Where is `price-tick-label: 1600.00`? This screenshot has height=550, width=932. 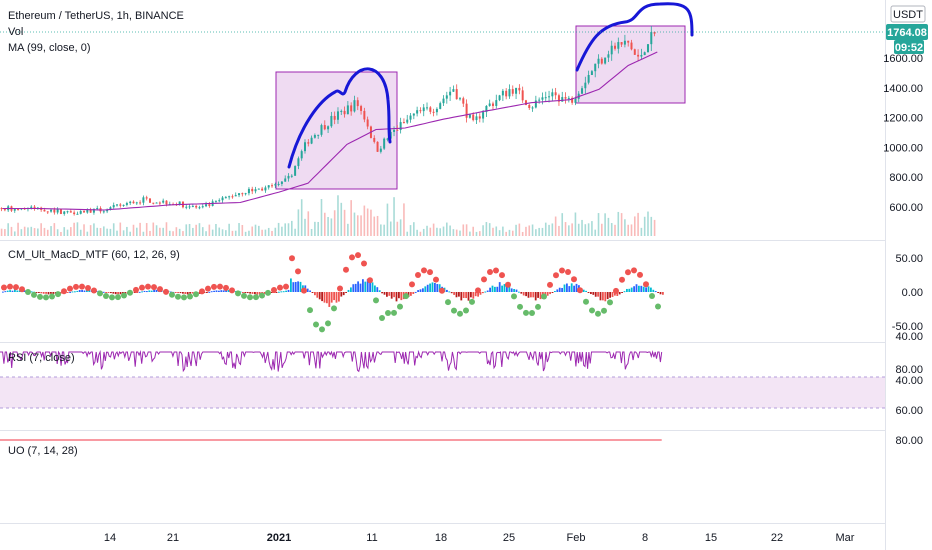
price-tick-label: 1600.00 is located at coordinates (903, 59).